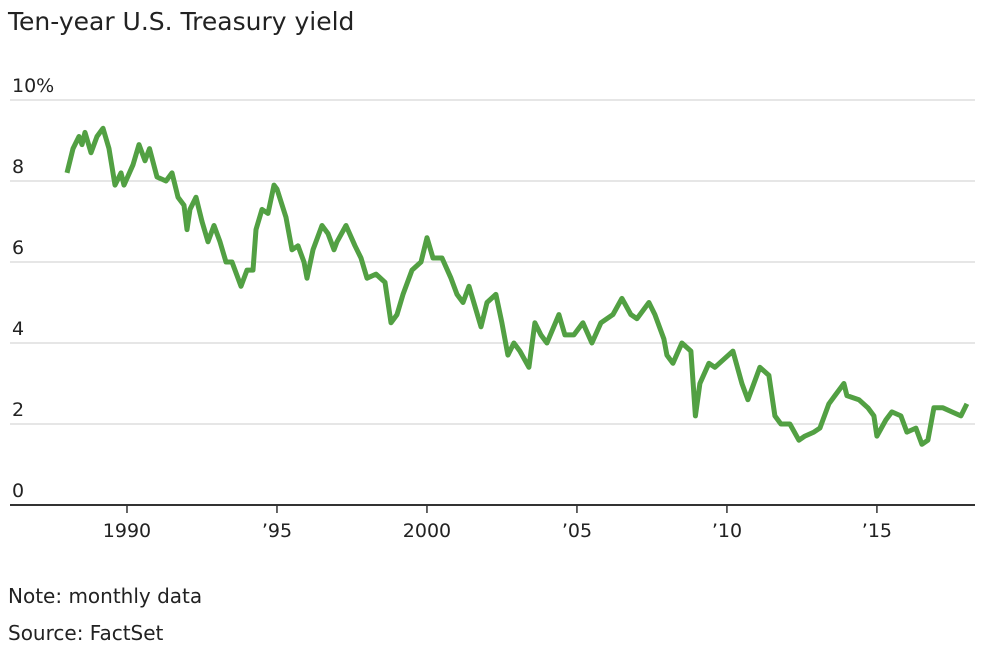 The image size is (1000, 661). What do you see at coordinates (18, 410) in the screenshot?
I see `y-tick-label: 2` at bounding box center [18, 410].